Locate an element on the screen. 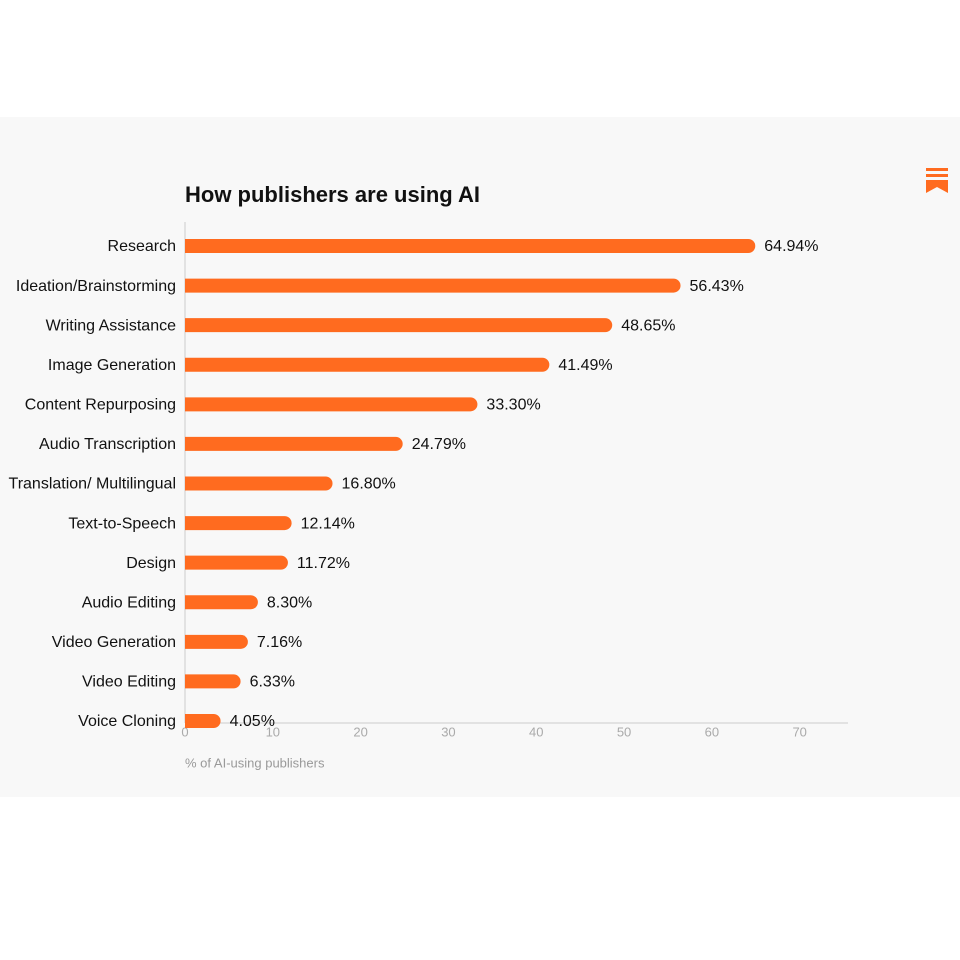  y-tick-label: Audio Editing is located at coordinates (129, 602).